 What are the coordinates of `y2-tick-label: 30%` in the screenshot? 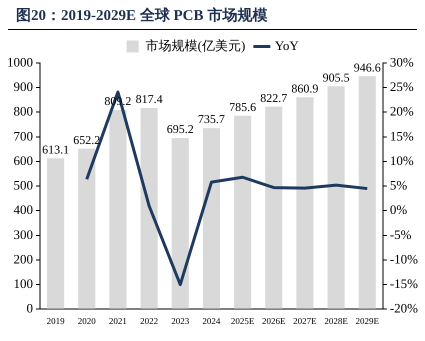 It's located at (402, 62).